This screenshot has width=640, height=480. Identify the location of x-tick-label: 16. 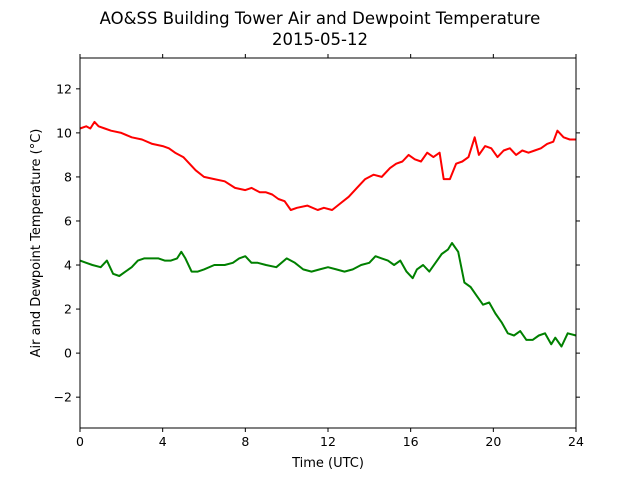
(411, 441).